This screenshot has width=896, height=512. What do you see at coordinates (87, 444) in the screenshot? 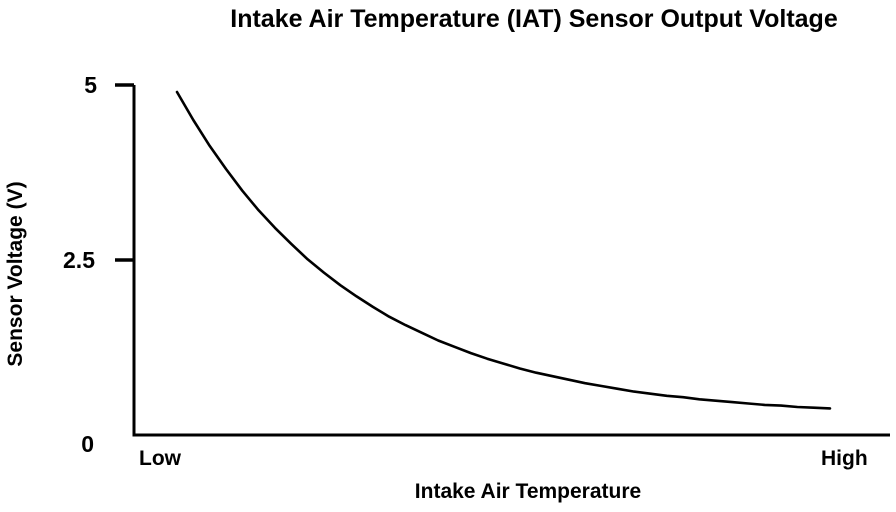
I see `y-tick-label-0: 0` at bounding box center [87, 444].